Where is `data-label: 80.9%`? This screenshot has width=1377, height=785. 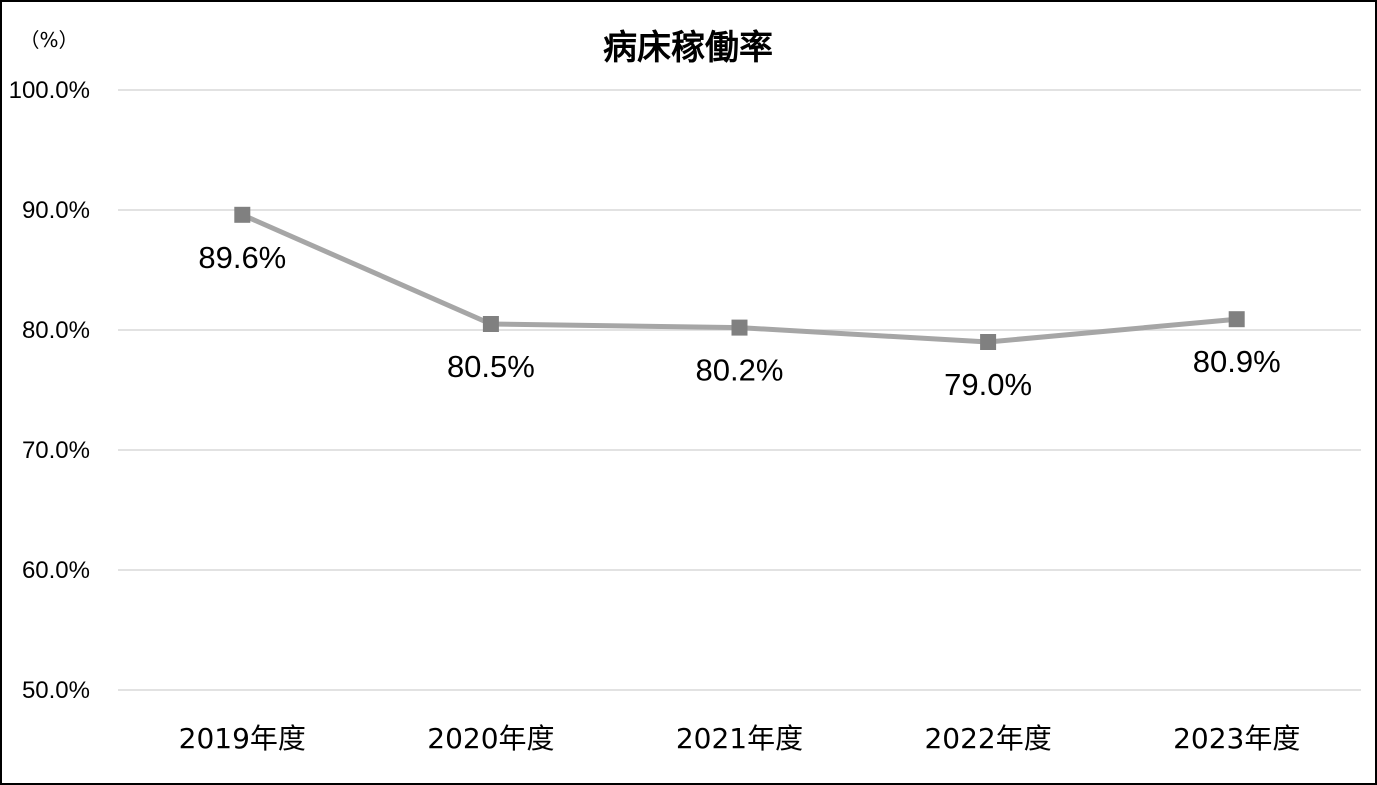
data-label: 80.9% is located at coordinates (1237, 361).